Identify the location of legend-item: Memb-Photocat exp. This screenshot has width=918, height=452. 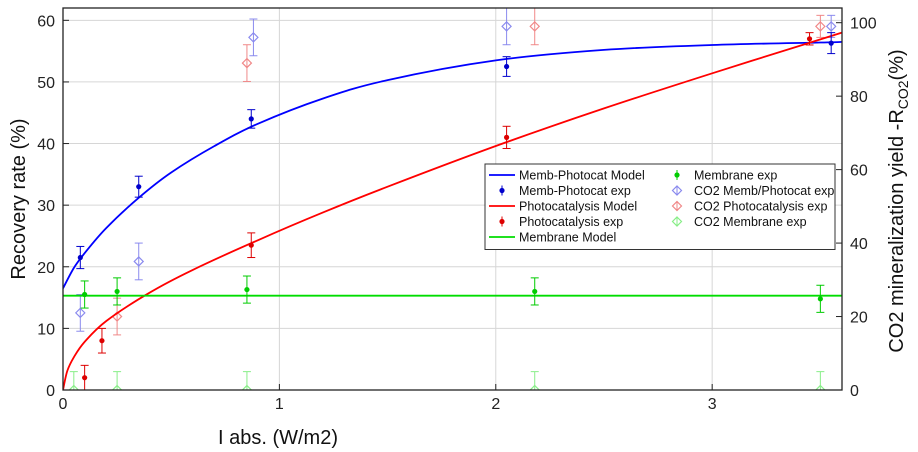
(565, 191).